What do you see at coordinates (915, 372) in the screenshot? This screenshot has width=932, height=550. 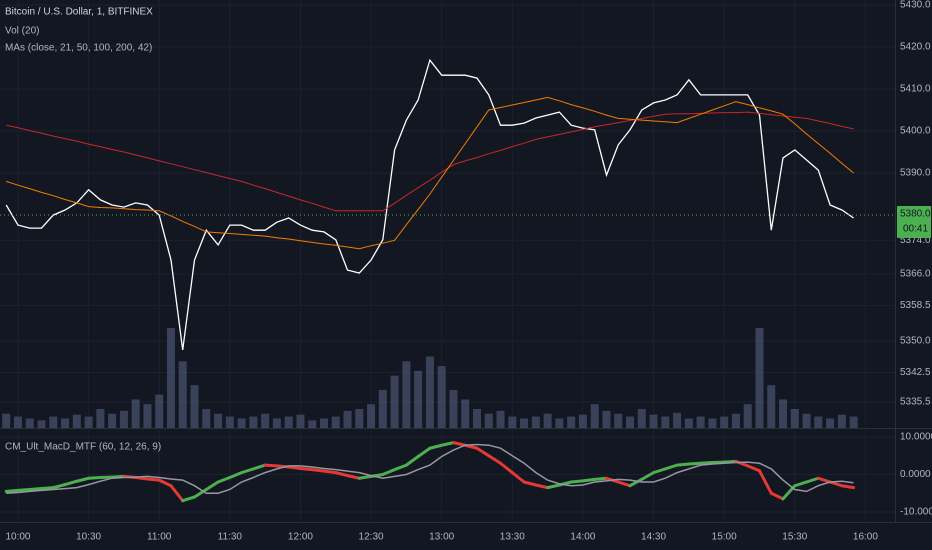 I see `y-tick-label: 5342.5` at bounding box center [915, 372].